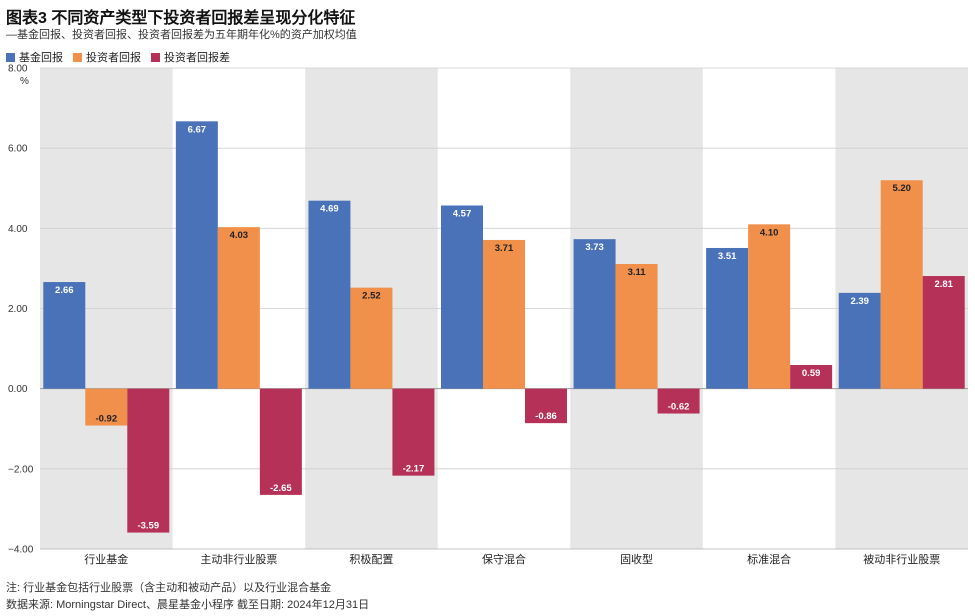  I want to click on y-tick-label: 4.00, so click(18, 229).